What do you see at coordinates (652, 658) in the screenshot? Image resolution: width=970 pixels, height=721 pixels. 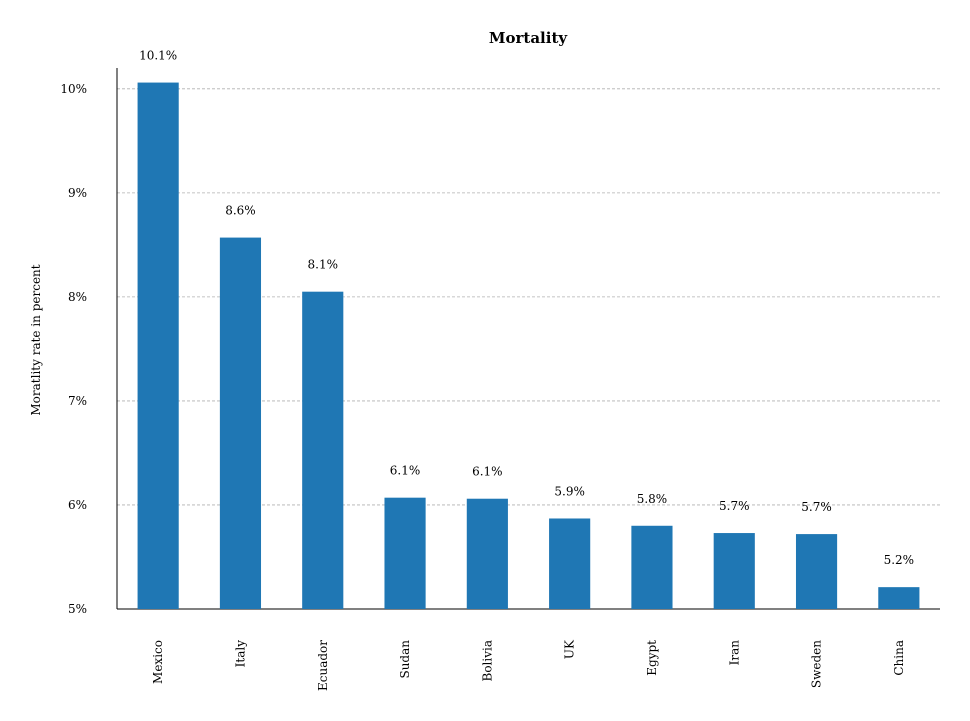 I see `x-tick-label: Egypt` at bounding box center [652, 658].